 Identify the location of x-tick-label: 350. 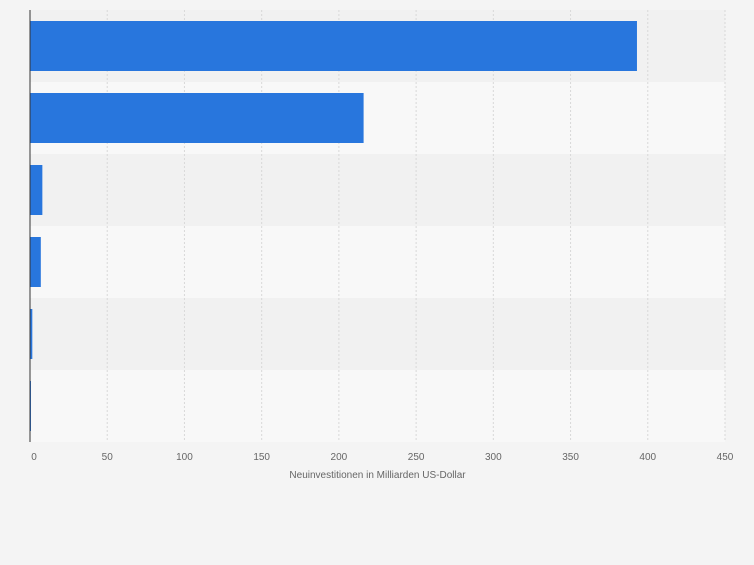
(570, 457).